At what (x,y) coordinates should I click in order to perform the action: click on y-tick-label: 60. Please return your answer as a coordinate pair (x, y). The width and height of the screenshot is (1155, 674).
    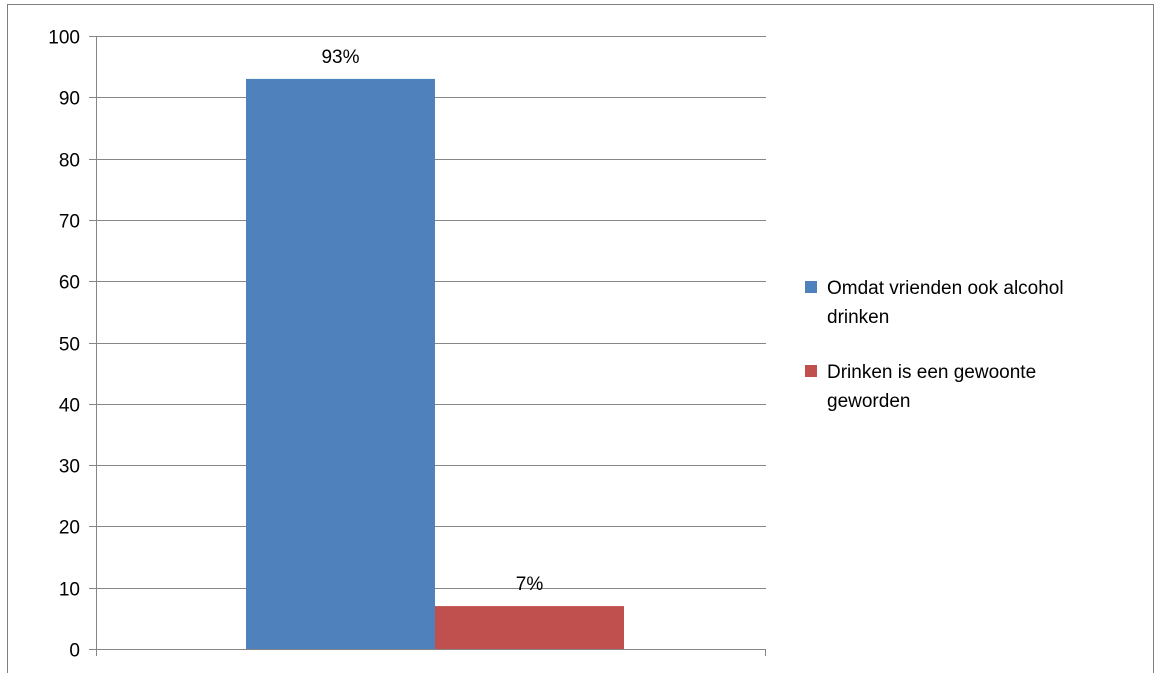
    Looking at the image, I should click on (69, 283).